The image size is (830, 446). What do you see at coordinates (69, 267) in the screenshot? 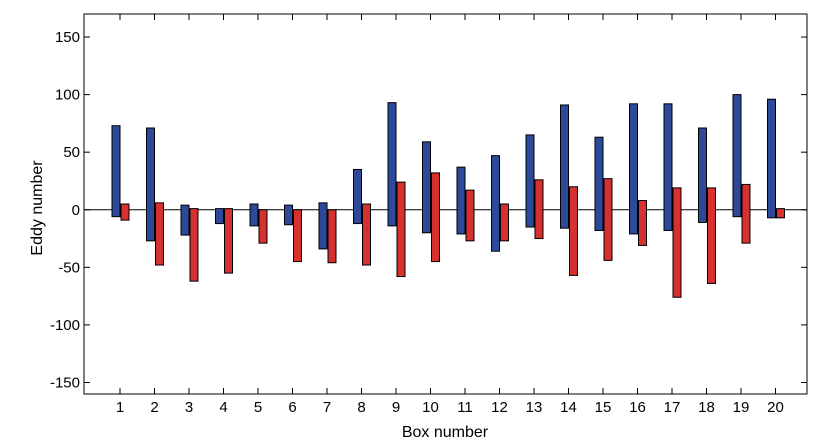
I see `y-tick-label: -50` at bounding box center [69, 267].